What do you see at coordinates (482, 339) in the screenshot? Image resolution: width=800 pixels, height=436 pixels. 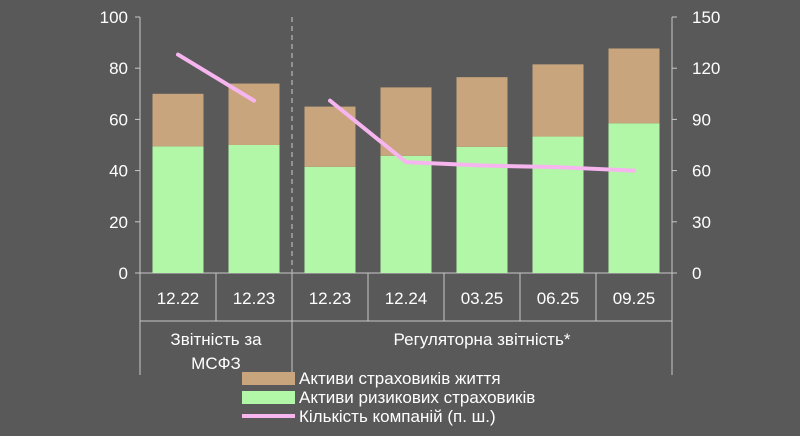 I see `group-label: Регуляторна звітність*` at bounding box center [482, 339].